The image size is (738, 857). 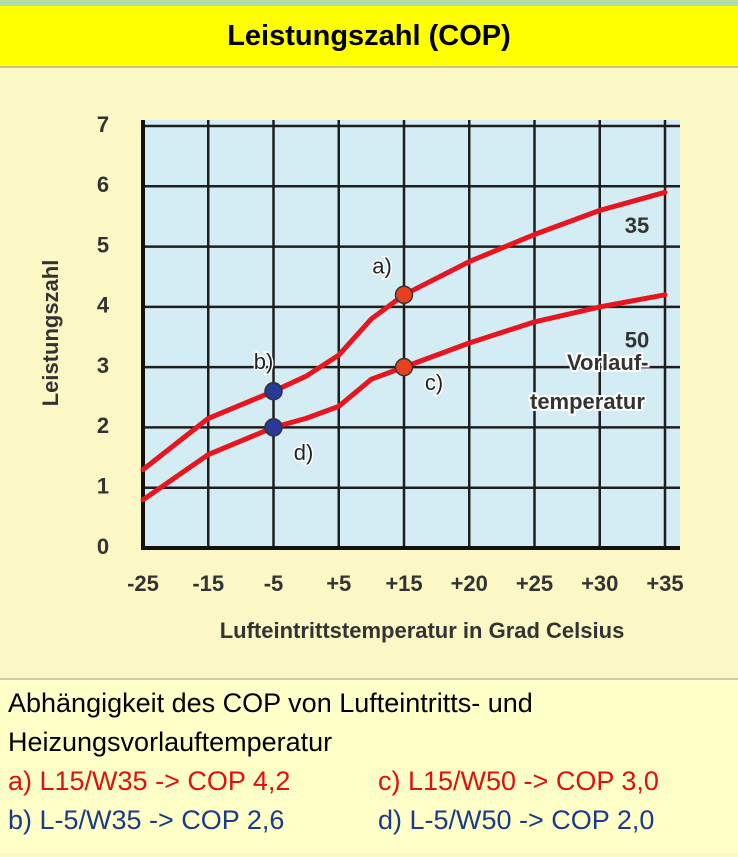 I want to click on caption-item: b) L-5/W35 -> COP 2,6, so click(x=146, y=820).